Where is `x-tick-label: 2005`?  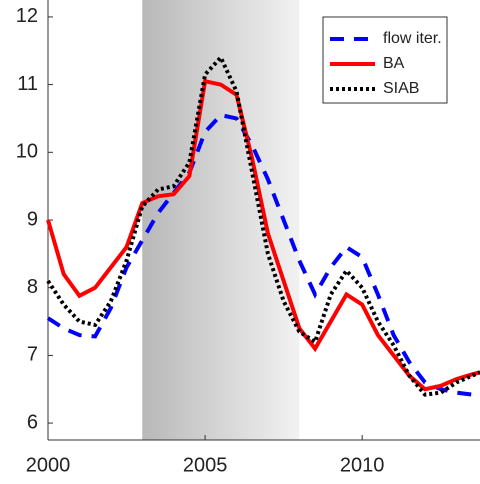
x-tick-label: 2005 is located at coordinates (205, 465).